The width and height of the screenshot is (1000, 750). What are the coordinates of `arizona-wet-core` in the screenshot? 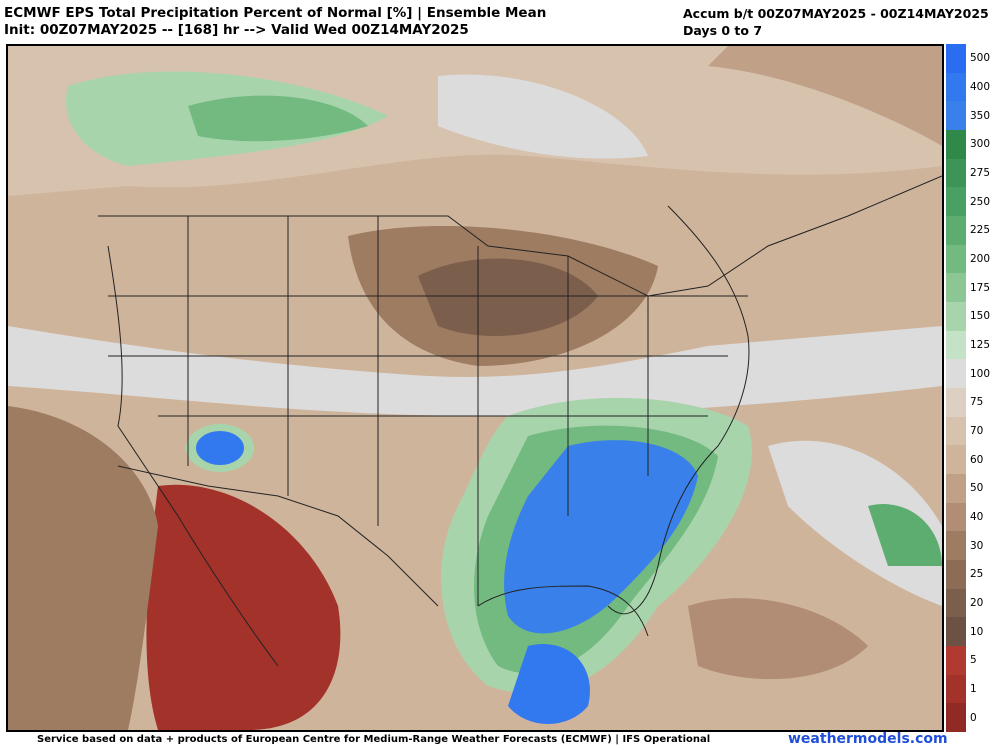 It's located at (220, 448).